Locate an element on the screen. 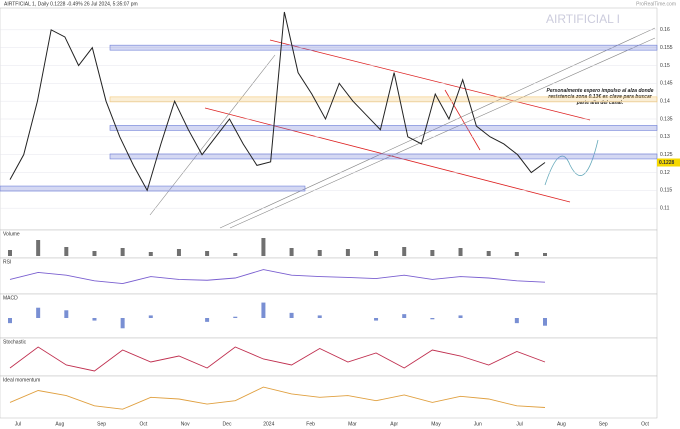  x-tick-label: Jun is located at coordinates (478, 424).